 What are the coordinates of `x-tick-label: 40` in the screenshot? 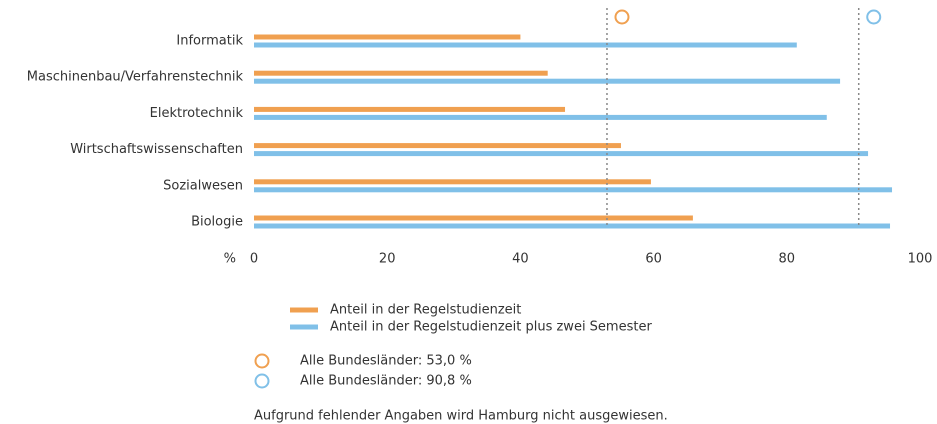 It's located at (520, 259).